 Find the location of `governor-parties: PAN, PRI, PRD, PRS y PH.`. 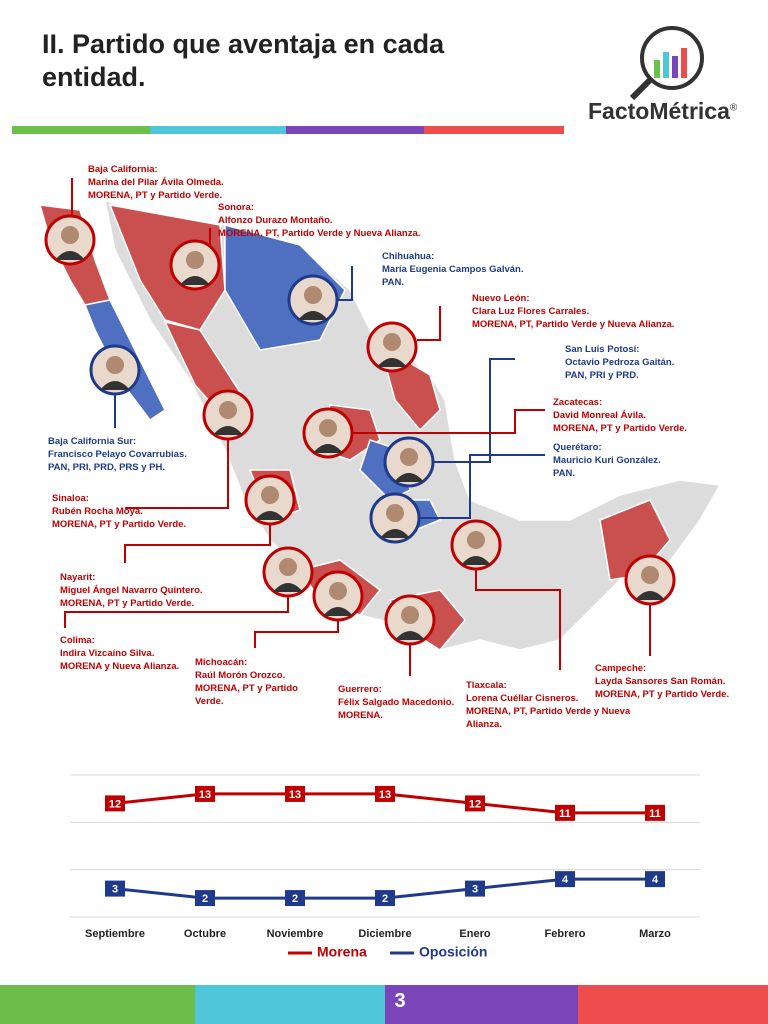

governor-parties: PAN, PRI, PRD, PRS y PH. is located at coordinates (107, 467).